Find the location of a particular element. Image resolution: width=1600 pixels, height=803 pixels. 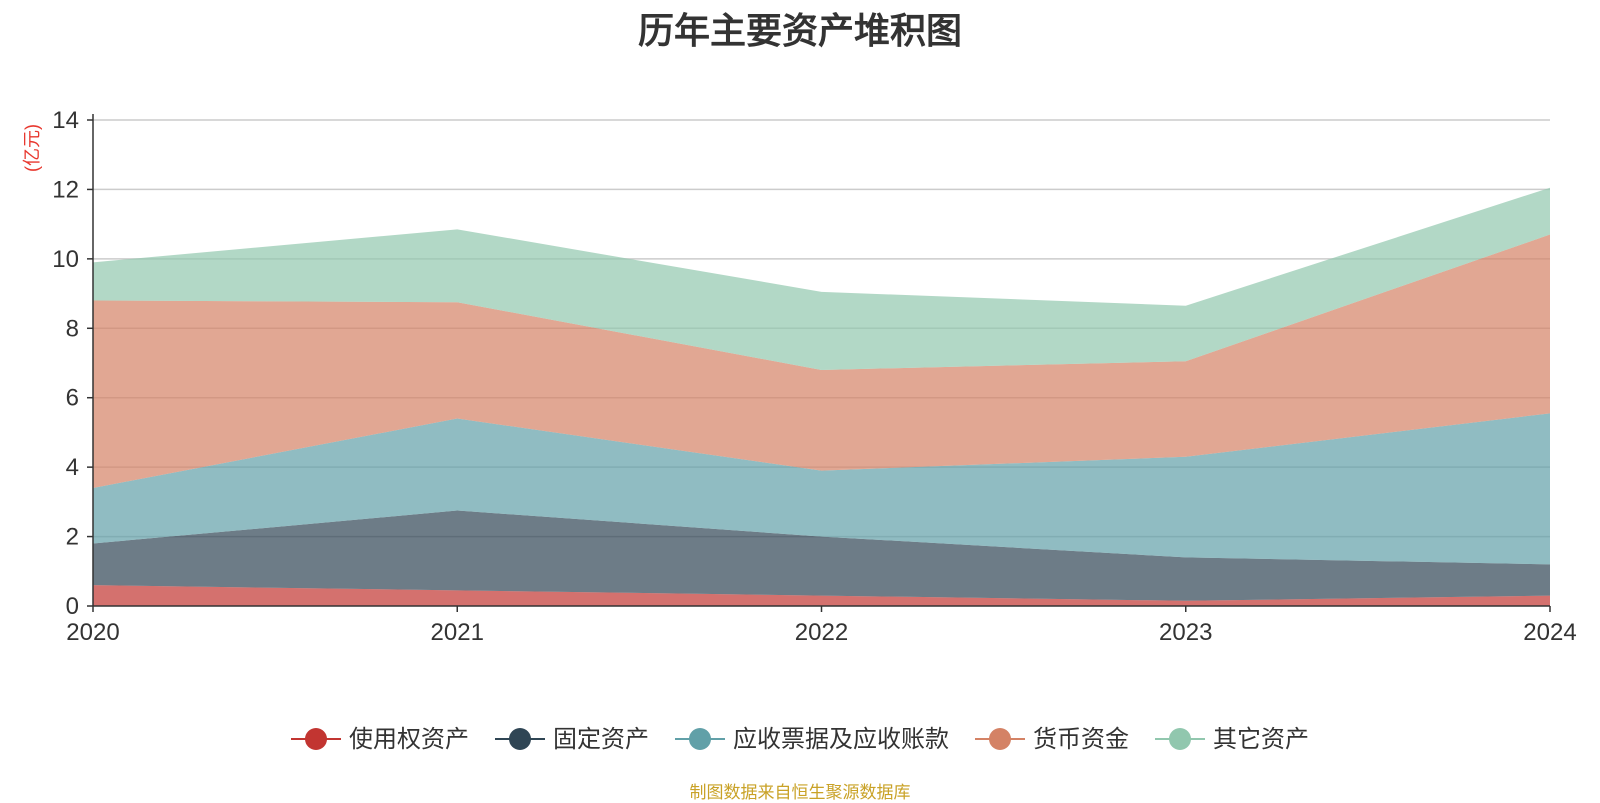

x-tick-label: 2022 is located at coordinates (821, 632).